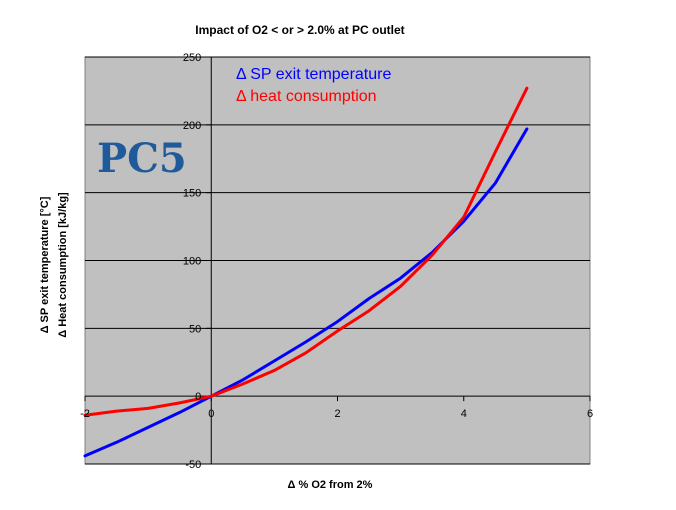 This screenshot has height=510, width=676. I want to click on y-tick-label: 150, so click(192, 194).